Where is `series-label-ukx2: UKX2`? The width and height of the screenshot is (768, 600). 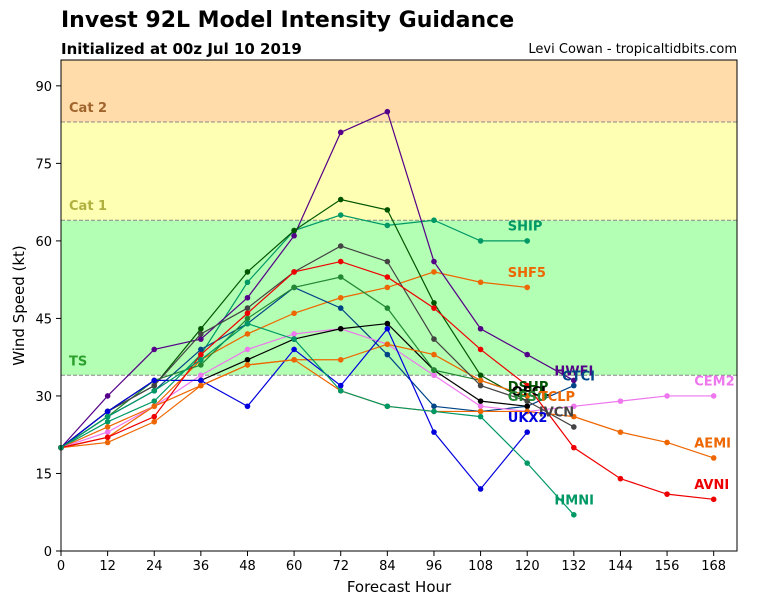
series-label-ukx2: UKX2 is located at coordinates (528, 418).